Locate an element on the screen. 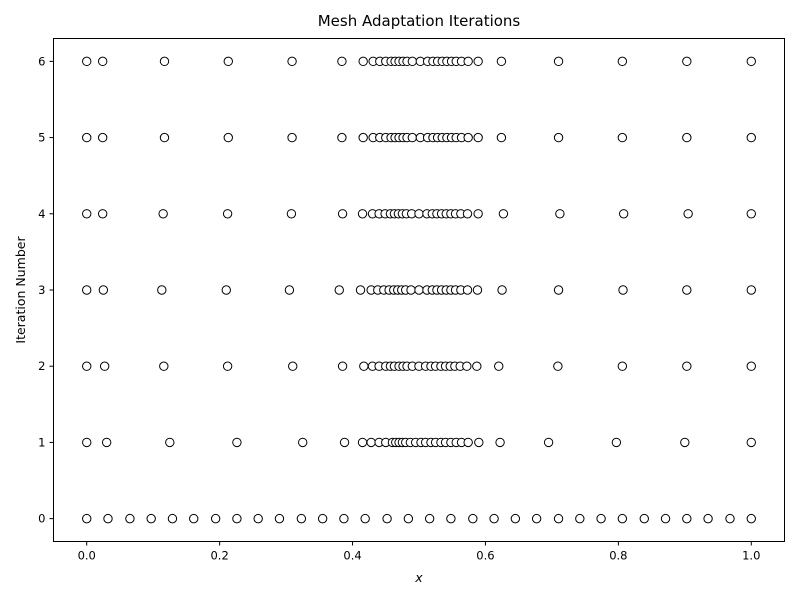  x-tick-label: 0.2 is located at coordinates (219, 556).